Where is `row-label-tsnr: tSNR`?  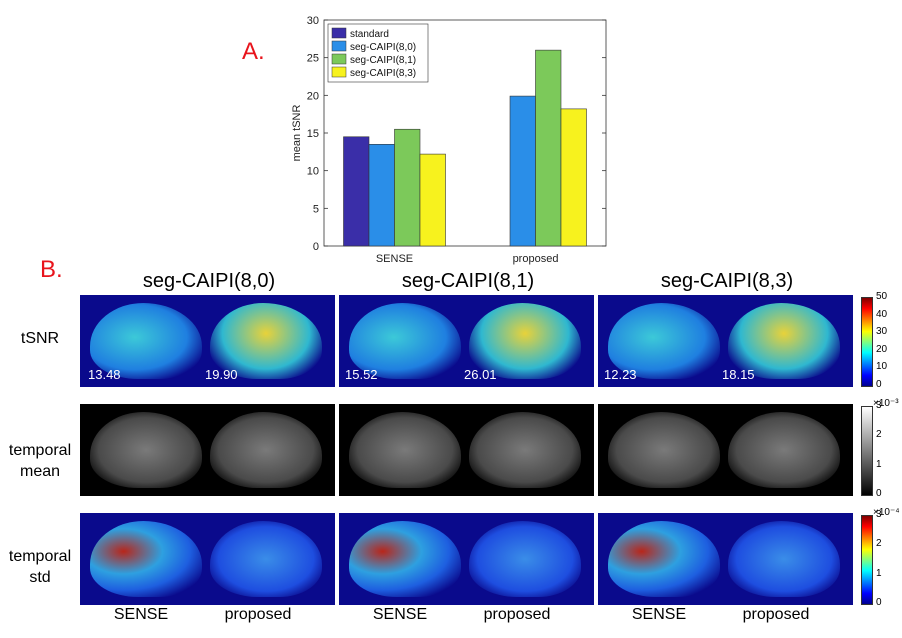 row-label-tsnr: tSNR is located at coordinates (40, 338).